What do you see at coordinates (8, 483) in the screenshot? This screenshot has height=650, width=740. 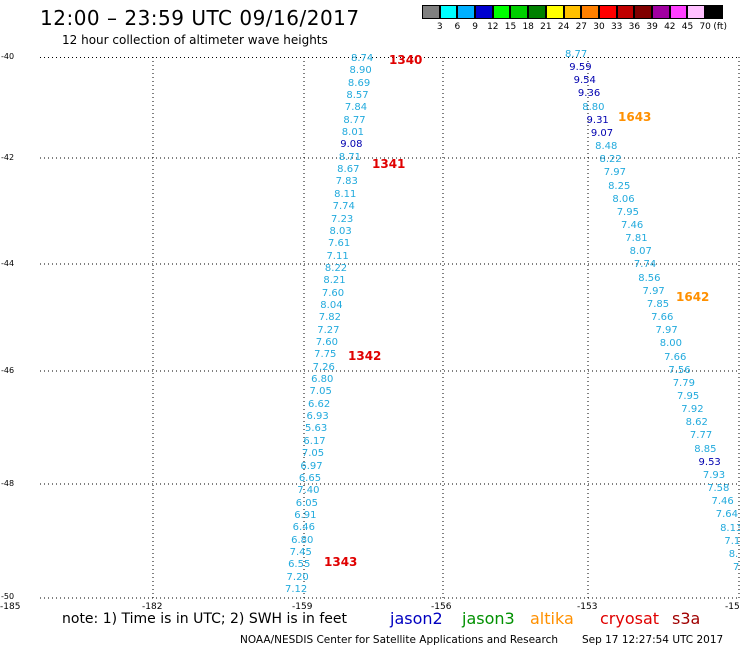 I see `y-tick-label: -48` at bounding box center [8, 483].